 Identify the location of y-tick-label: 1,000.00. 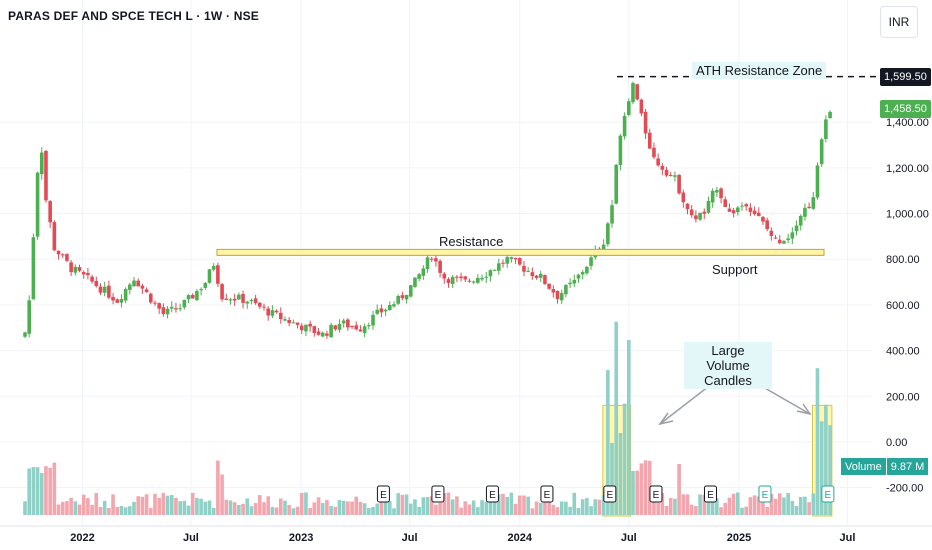
(907, 215).